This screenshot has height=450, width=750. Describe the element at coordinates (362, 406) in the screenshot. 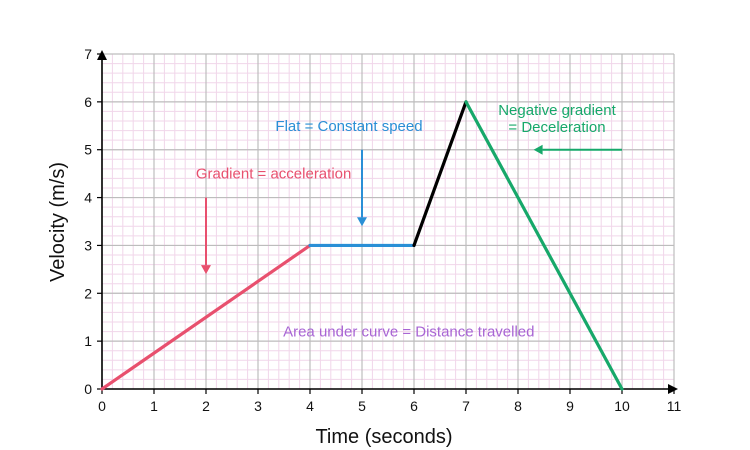

I see `x-tick-label: 5` at that location.